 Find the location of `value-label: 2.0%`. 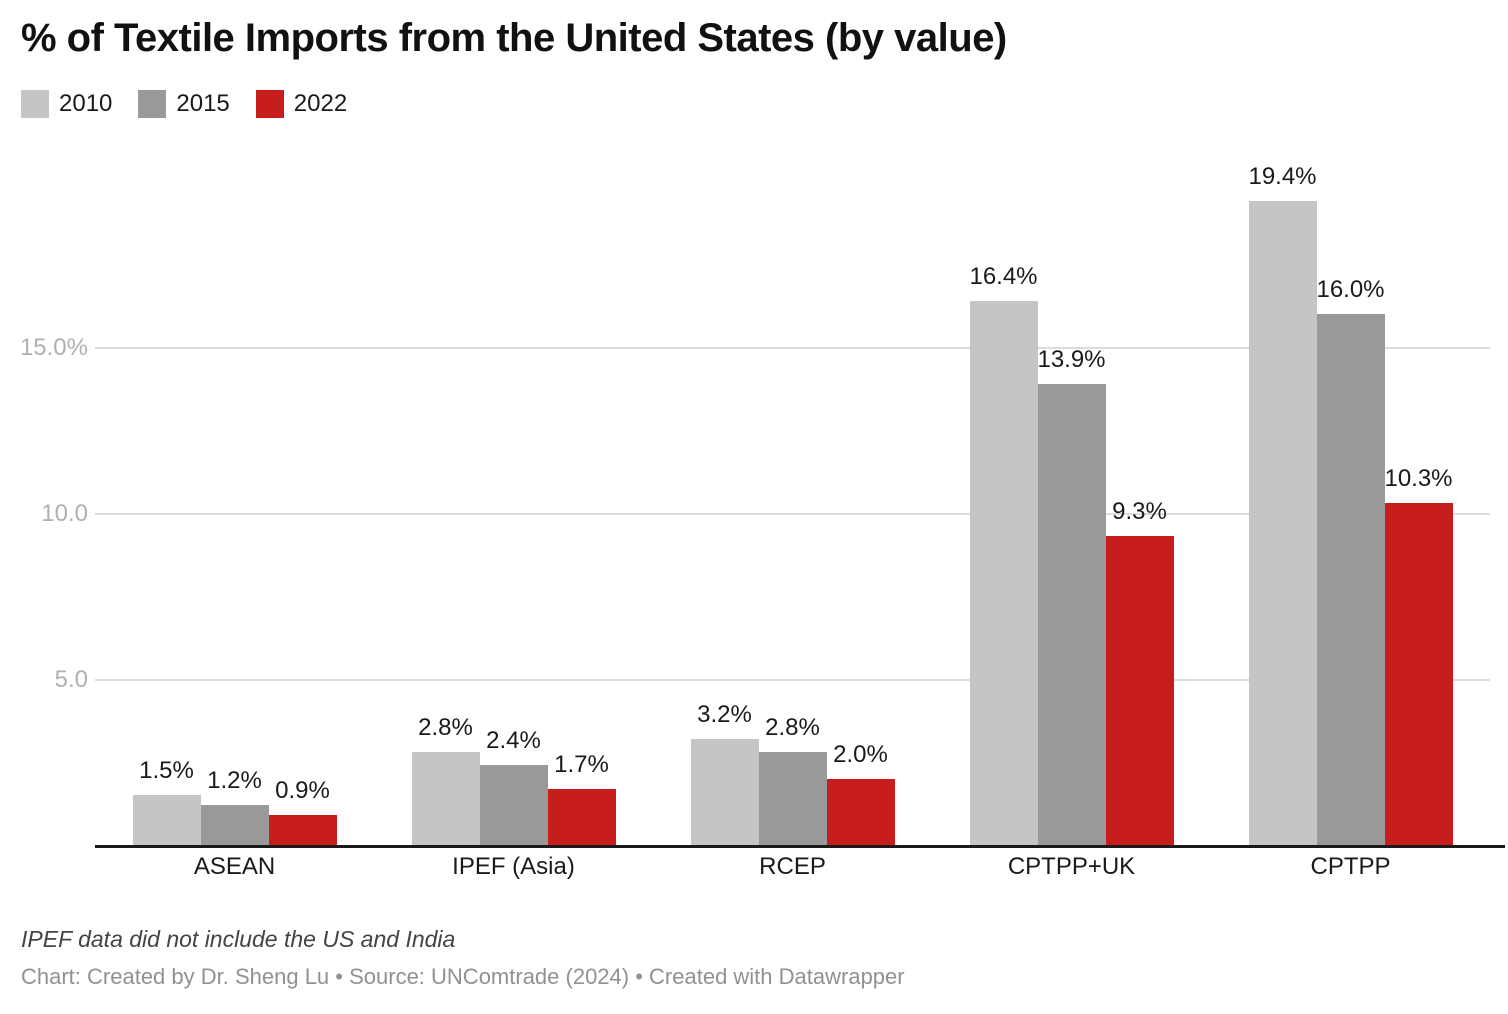

value-label: 2.0% is located at coordinates (860, 754).